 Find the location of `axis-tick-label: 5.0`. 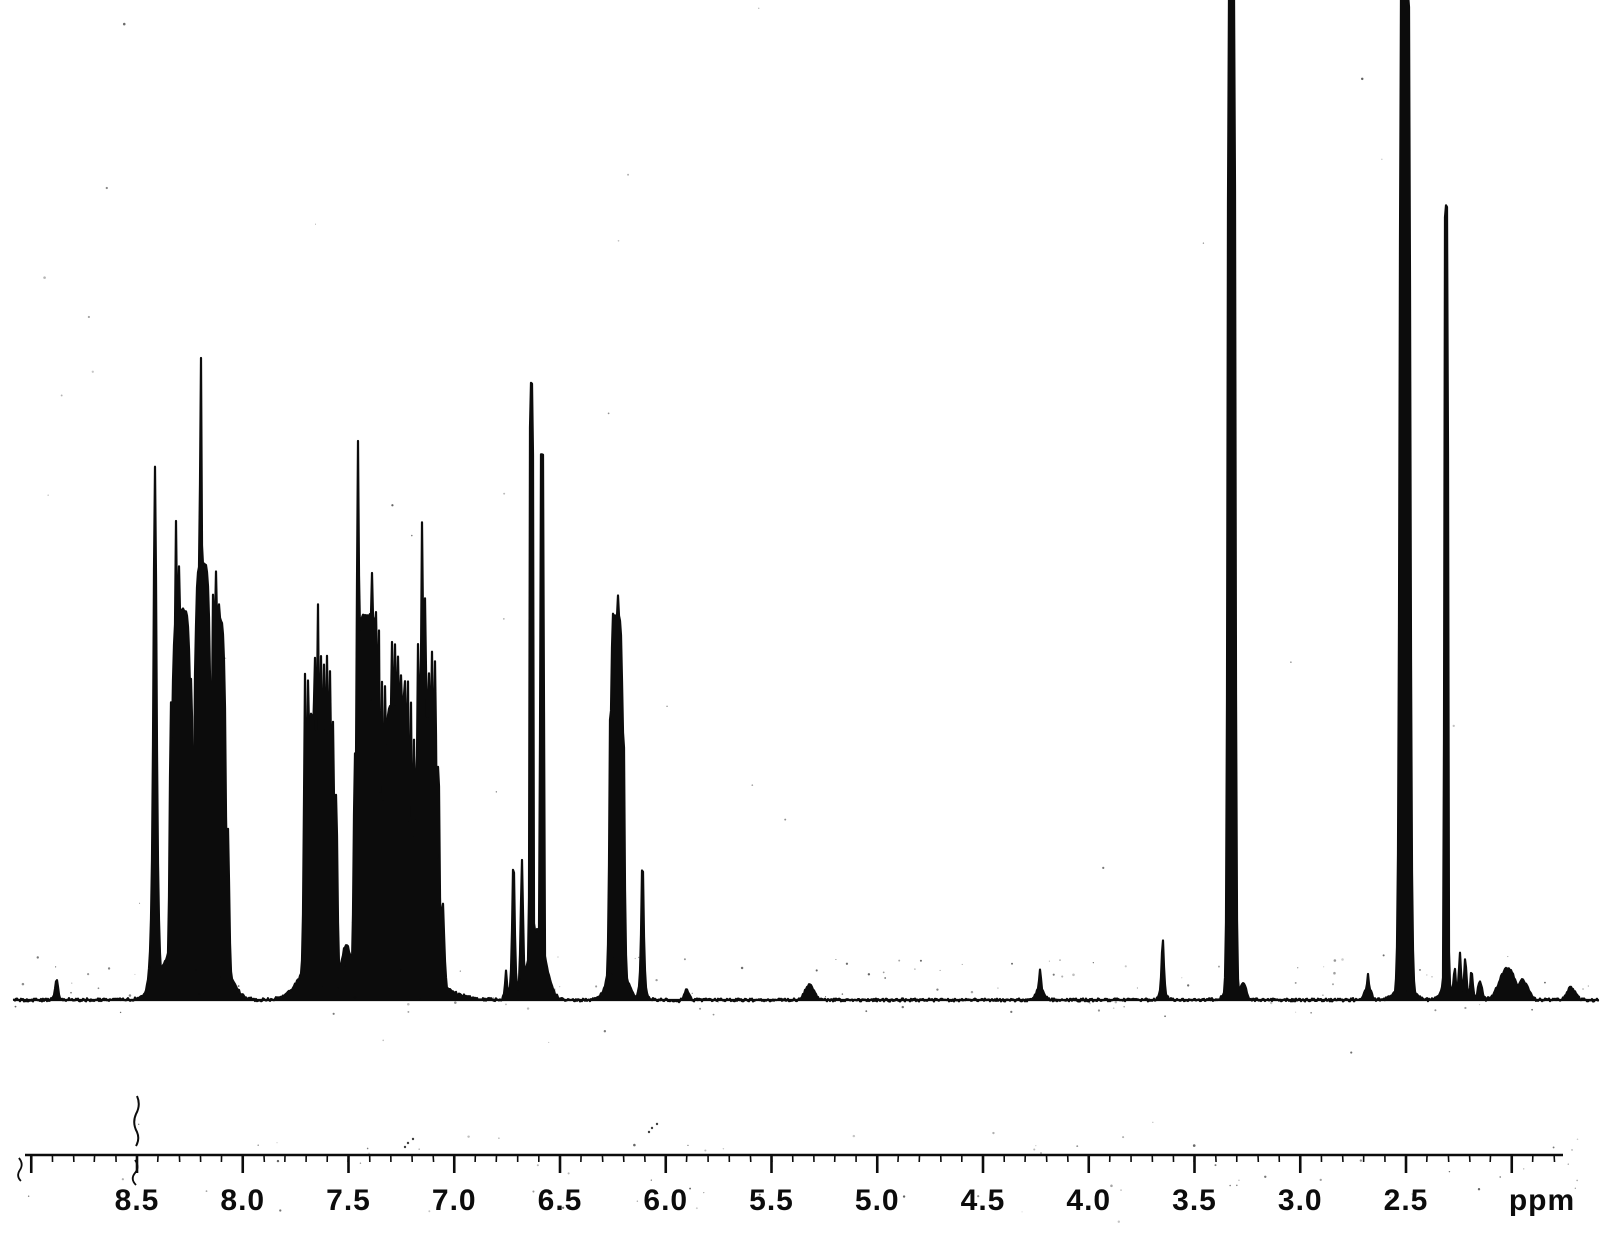

axis-tick-label: 5.0 is located at coordinates (877, 1200).